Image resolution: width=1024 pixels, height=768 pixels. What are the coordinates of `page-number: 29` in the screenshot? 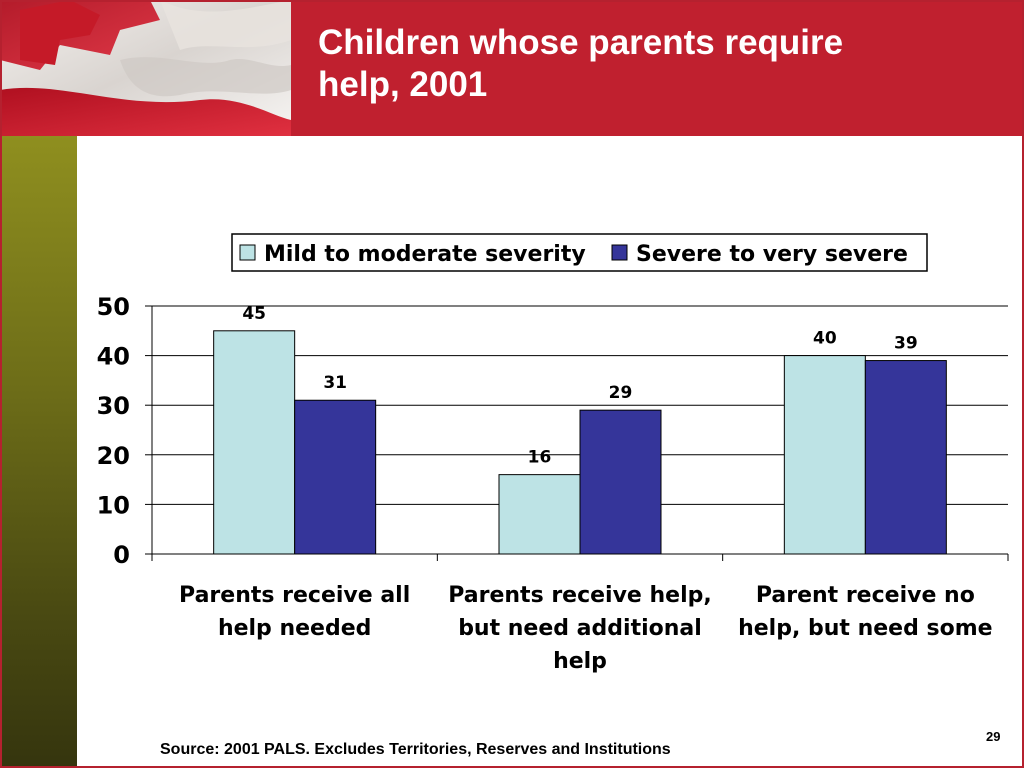 It's located at (993, 736).